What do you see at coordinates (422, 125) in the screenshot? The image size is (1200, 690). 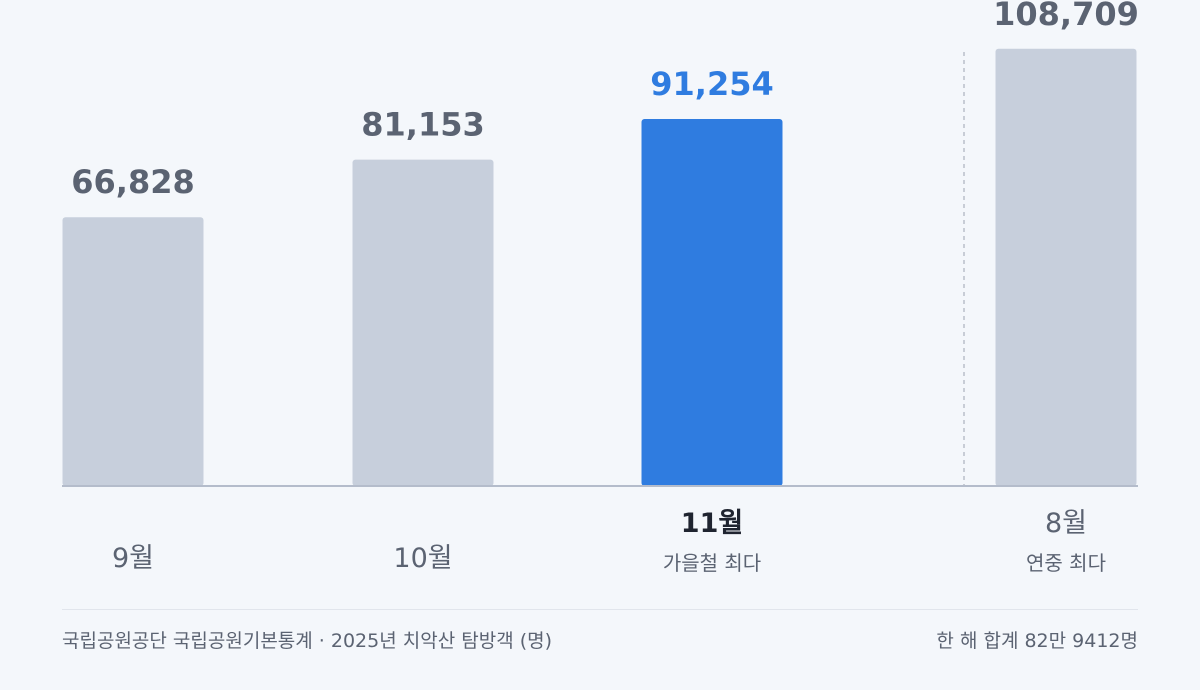 I see `value-label-2: 81,153` at bounding box center [422, 125].